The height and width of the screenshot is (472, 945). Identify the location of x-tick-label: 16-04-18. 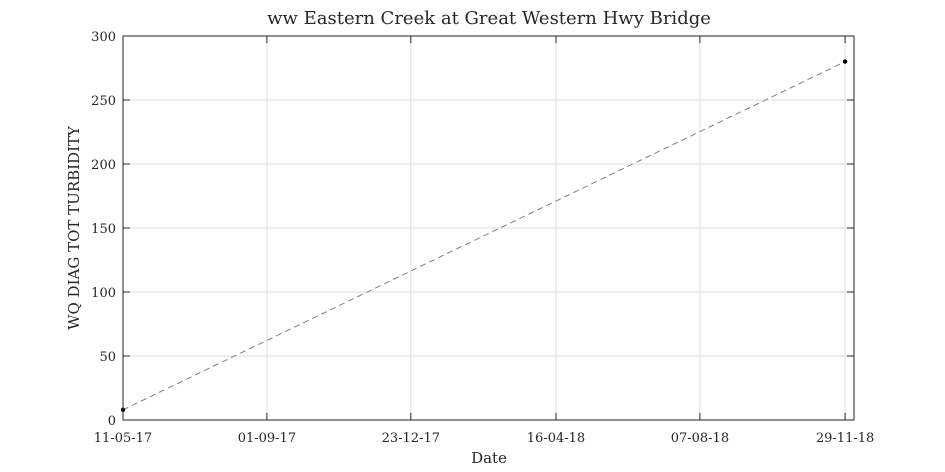
(556, 438).